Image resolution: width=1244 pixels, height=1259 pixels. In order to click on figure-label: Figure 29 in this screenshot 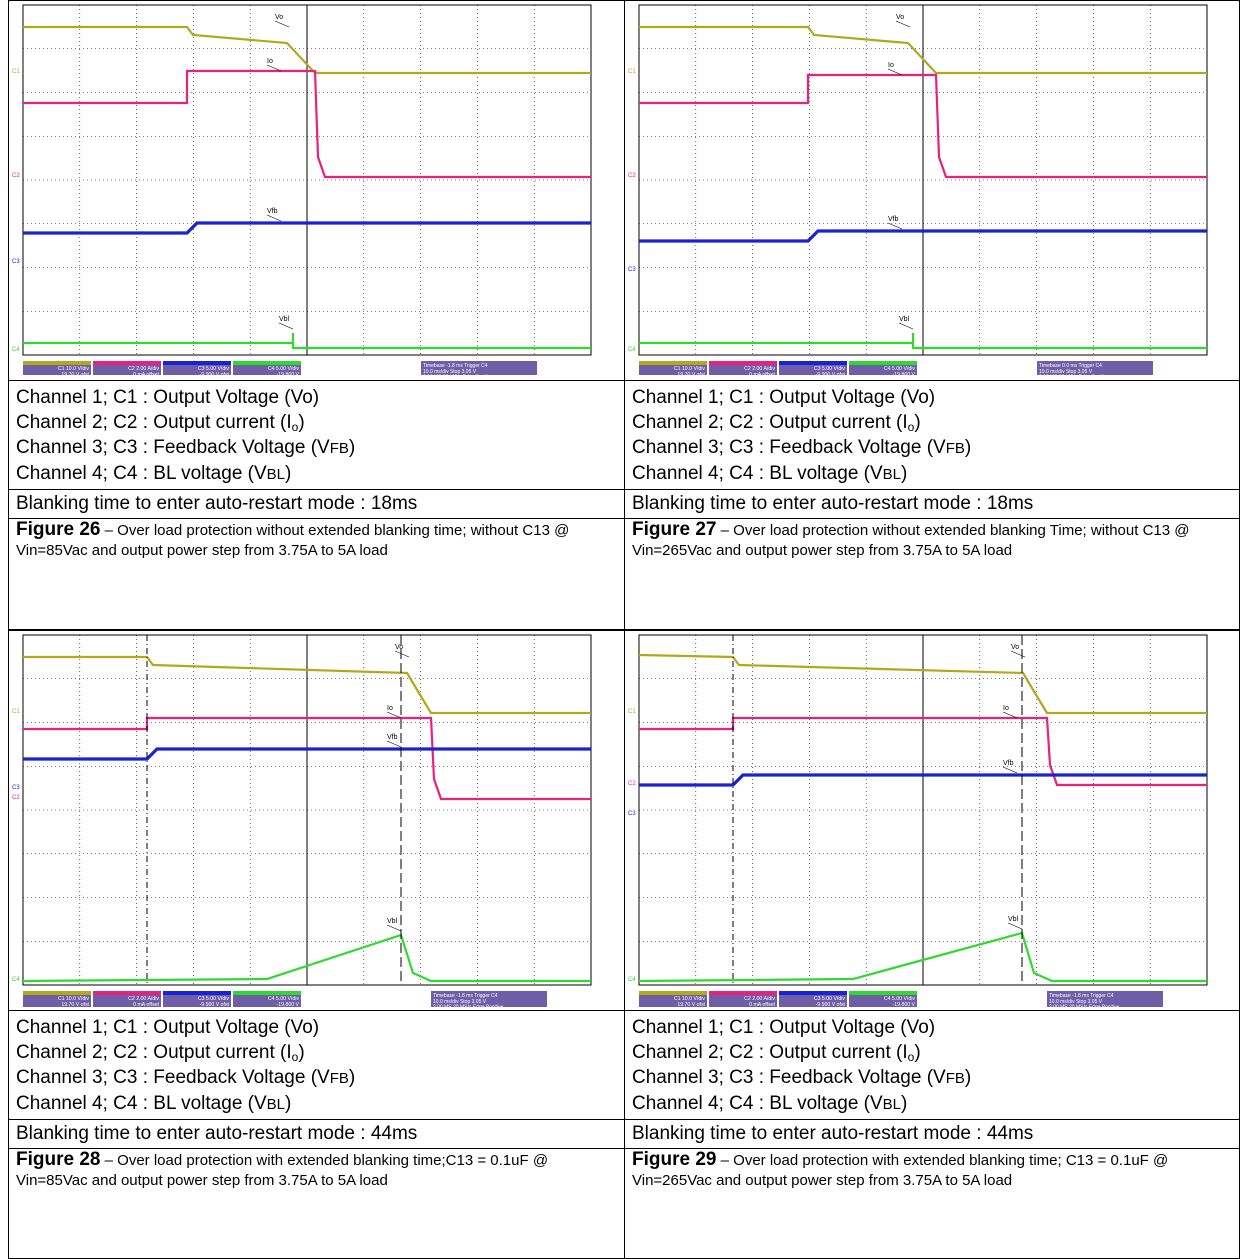, I will do `click(674, 1159)`.